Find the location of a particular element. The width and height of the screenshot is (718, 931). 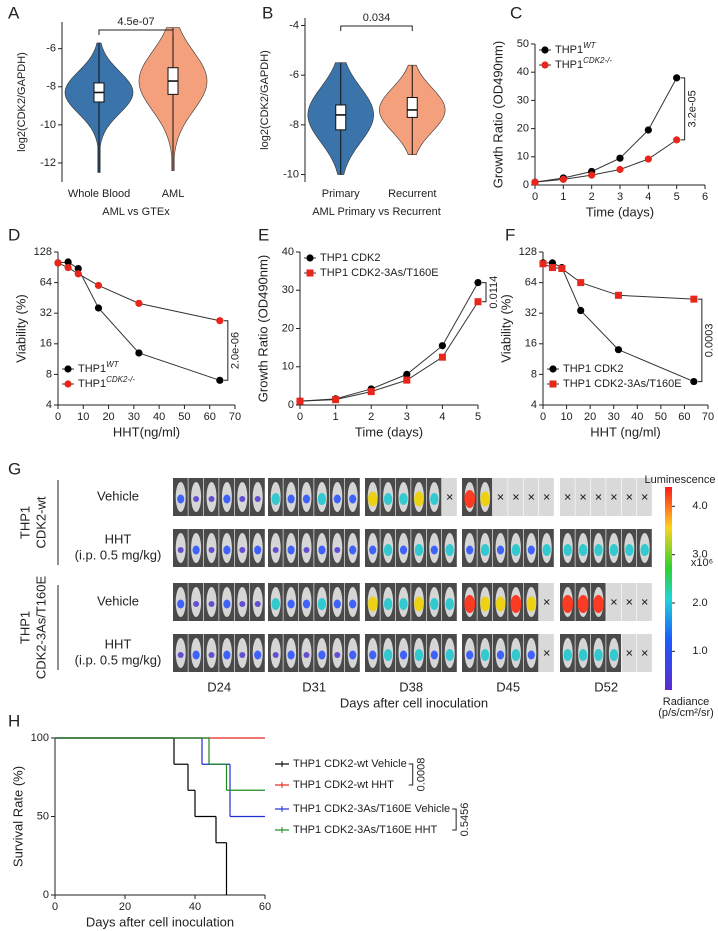

y-axis-label: Viability (%) is located at coordinates (505, 328).